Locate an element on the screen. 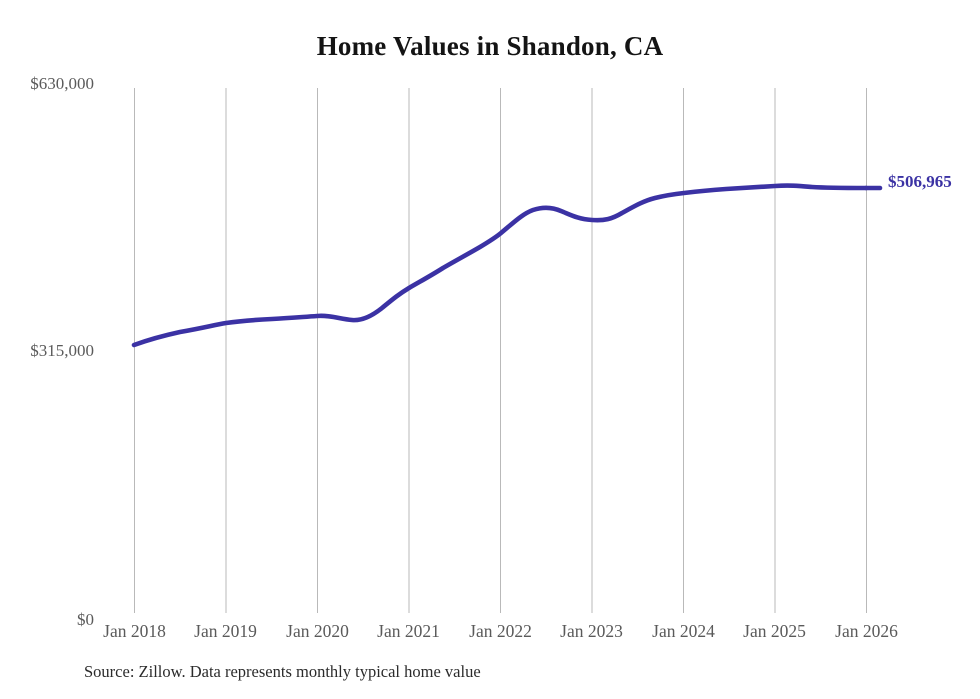  end-value-annotation: $506,965 is located at coordinates (920, 181).